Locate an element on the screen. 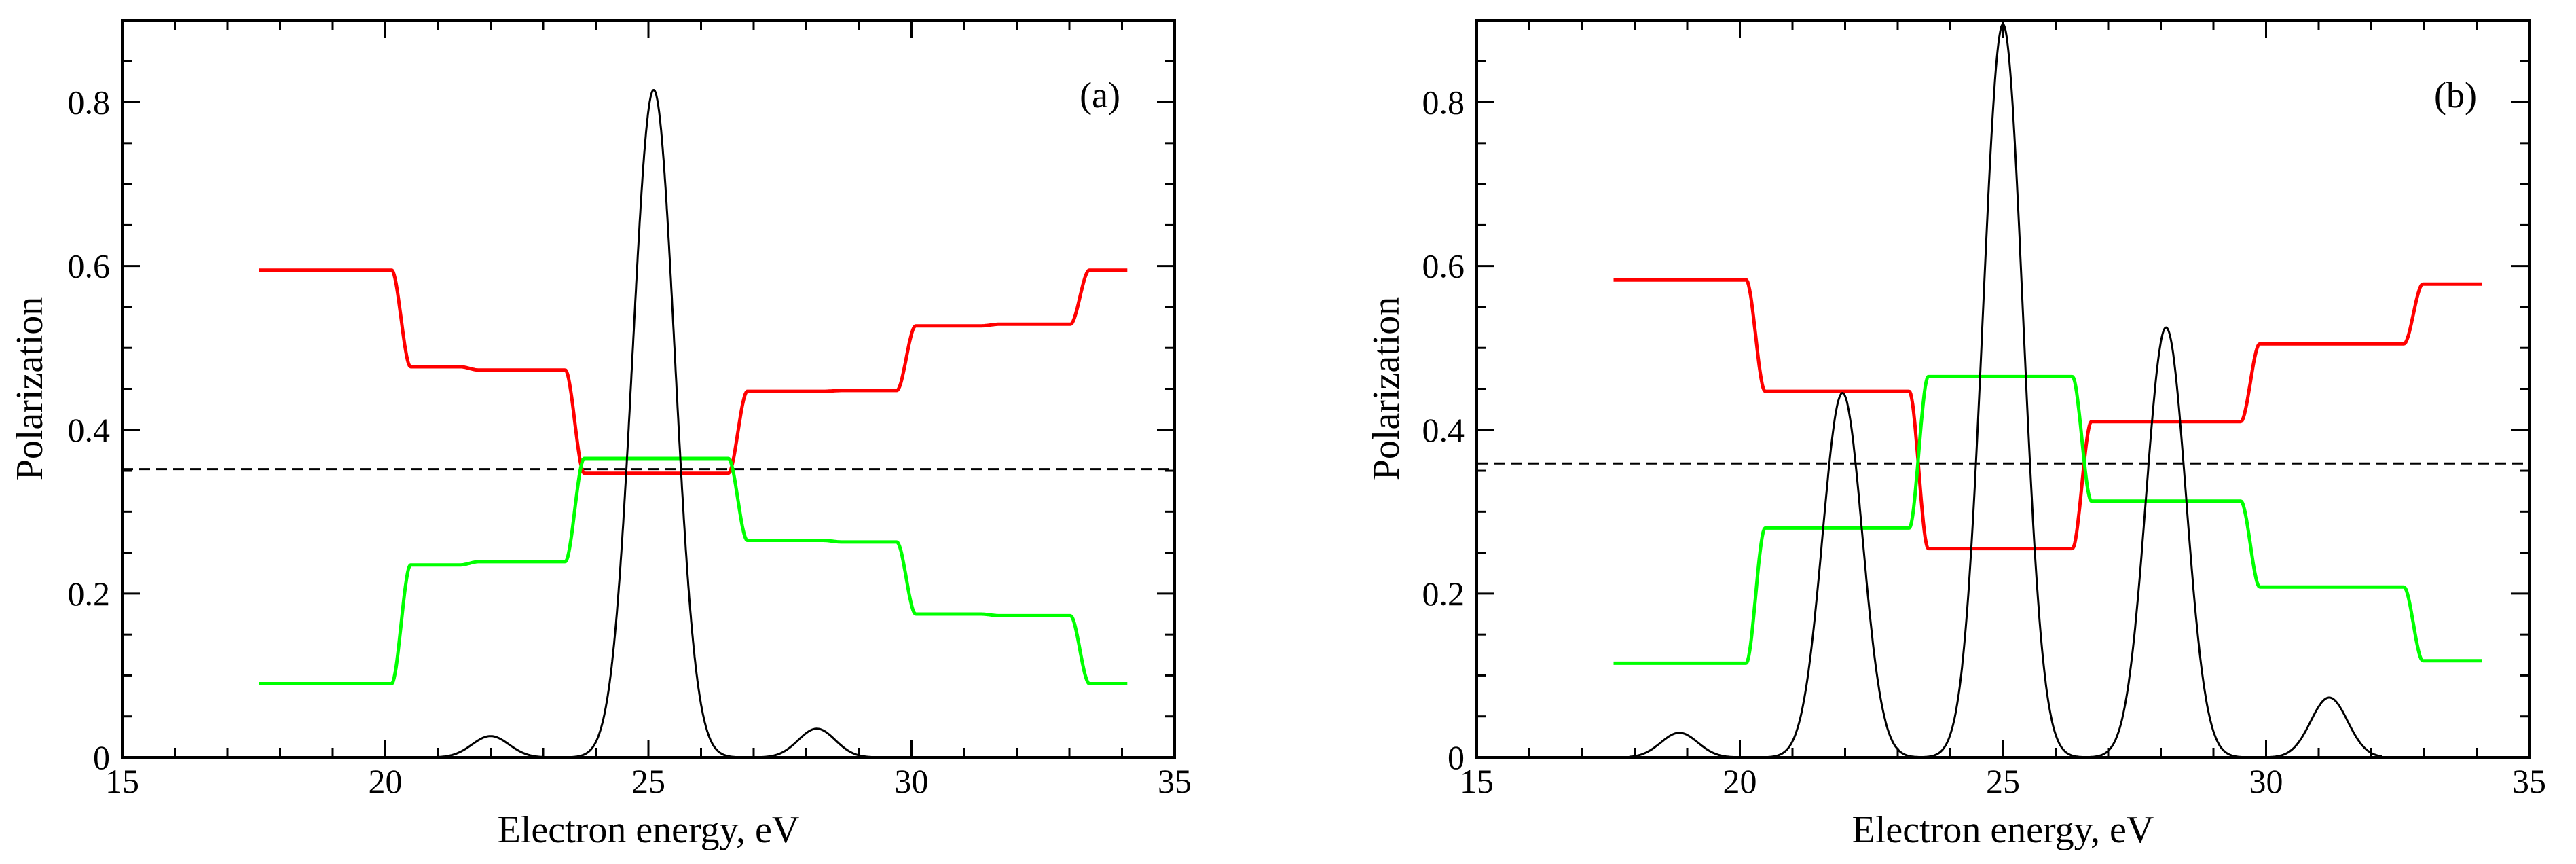 The height and width of the screenshot is (864, 2576). panel-a-series-green-step is located at coordinates (693, 570).